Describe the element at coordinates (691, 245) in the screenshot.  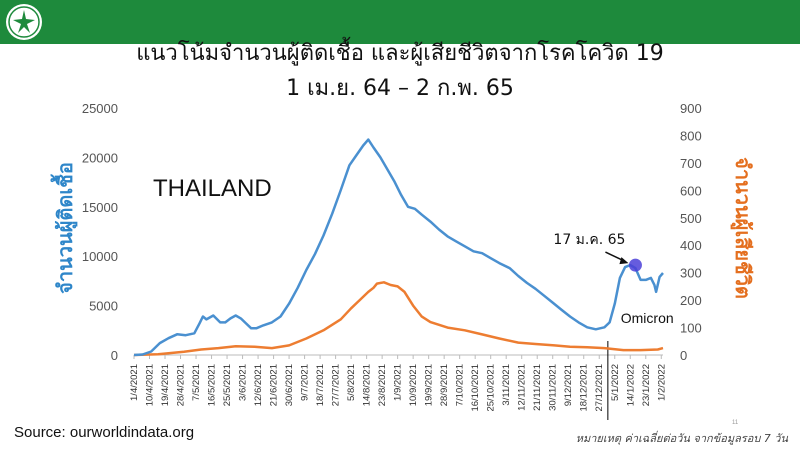
I see `right-tick-label: 400` at that location.